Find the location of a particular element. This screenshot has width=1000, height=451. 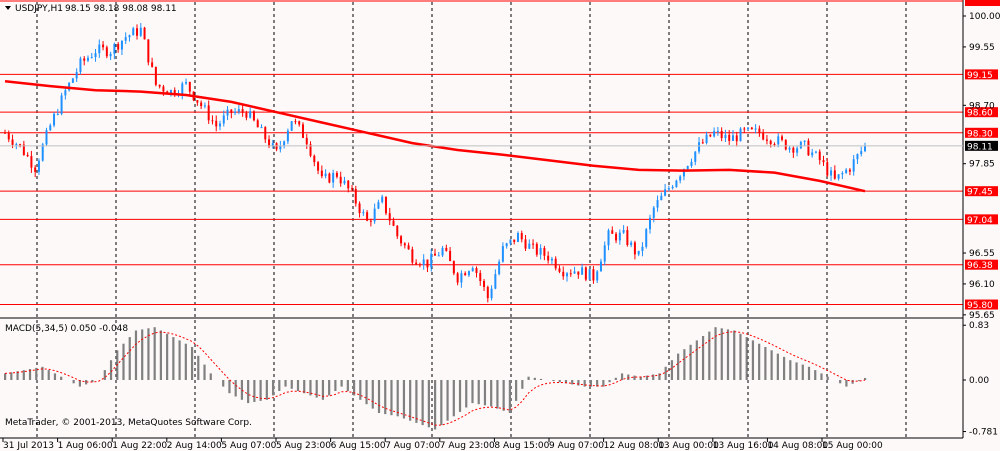

x-tick-label: 14 Aug 08:00 is located at coordinates (797, 446).